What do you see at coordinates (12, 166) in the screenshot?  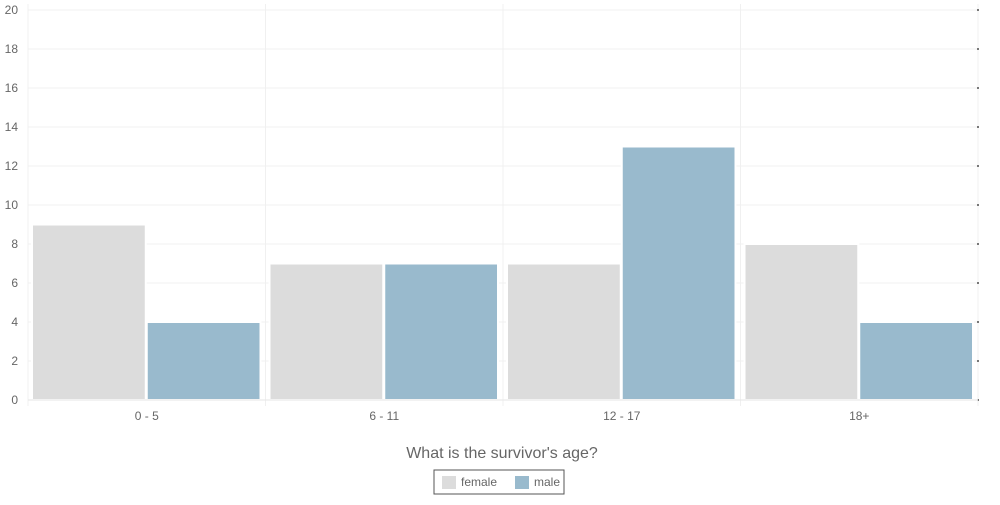 I see `y-tick-label: 12` at bounding box center [12, 166].